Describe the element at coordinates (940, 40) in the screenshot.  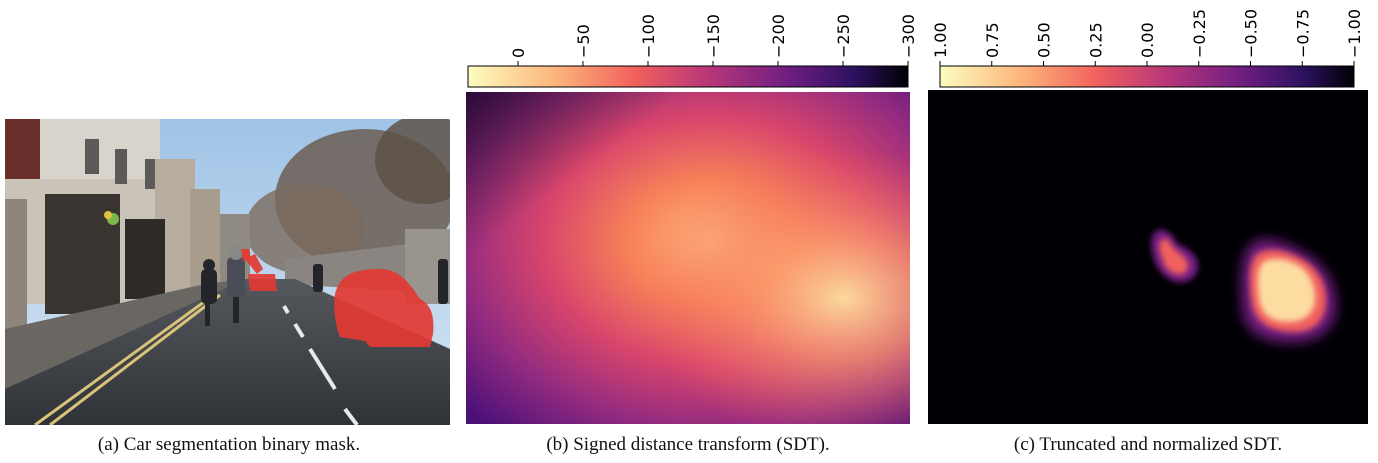
I see `colorbar-tick-label: 1.00` at that location.